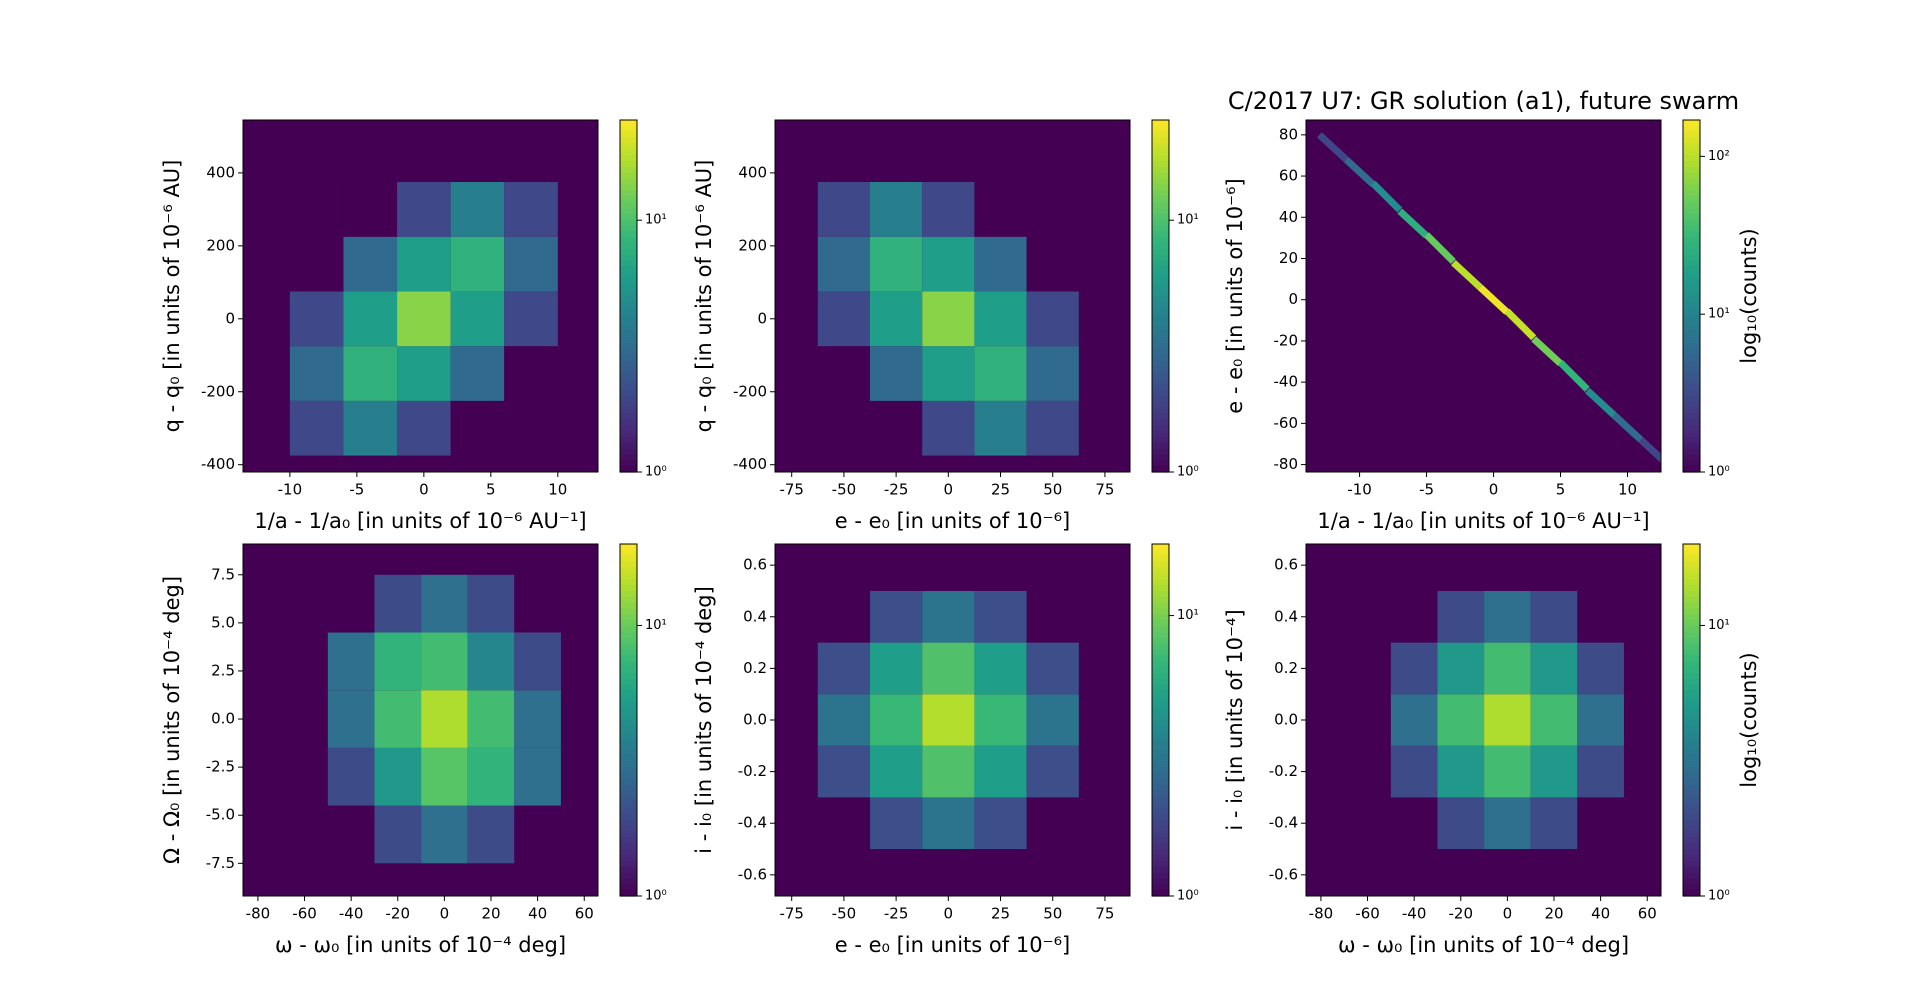 The width and height of the screenshot is (1920, 994). I want to click on x-tick-label: -40, so click(1414, 914).